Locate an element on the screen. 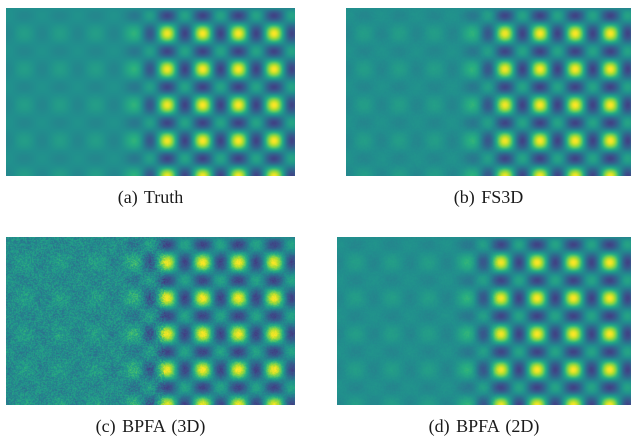 The height and width of the screenshot is (439, 631). caption-truth: (a) Truth is located at coordinates (150, 197).